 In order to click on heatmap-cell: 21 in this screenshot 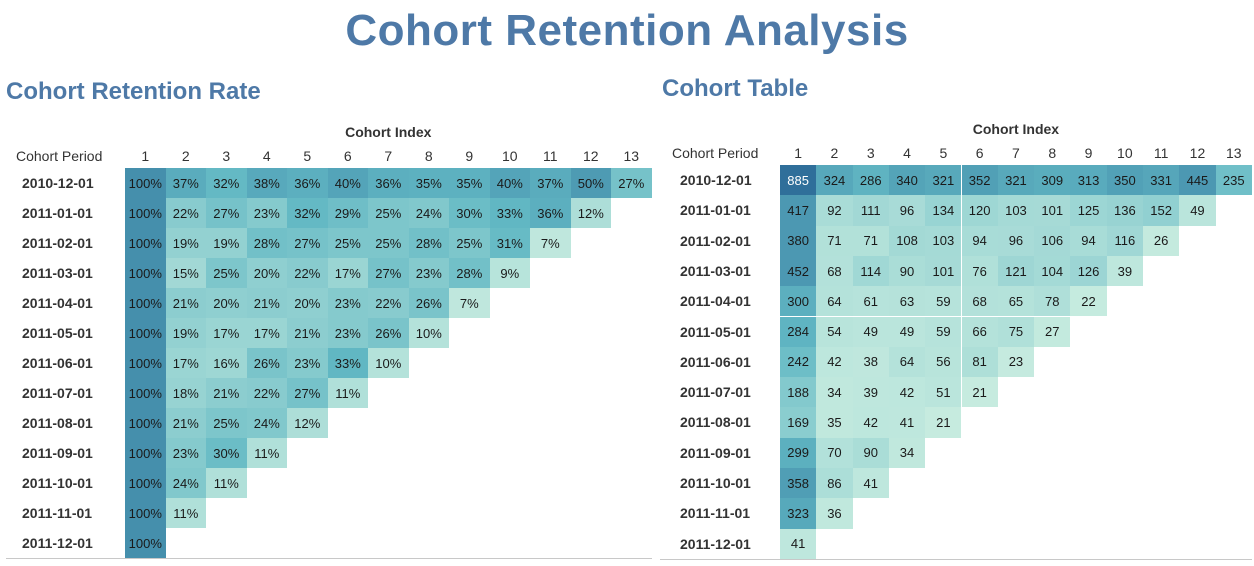, I will do `click(943, 422)`.